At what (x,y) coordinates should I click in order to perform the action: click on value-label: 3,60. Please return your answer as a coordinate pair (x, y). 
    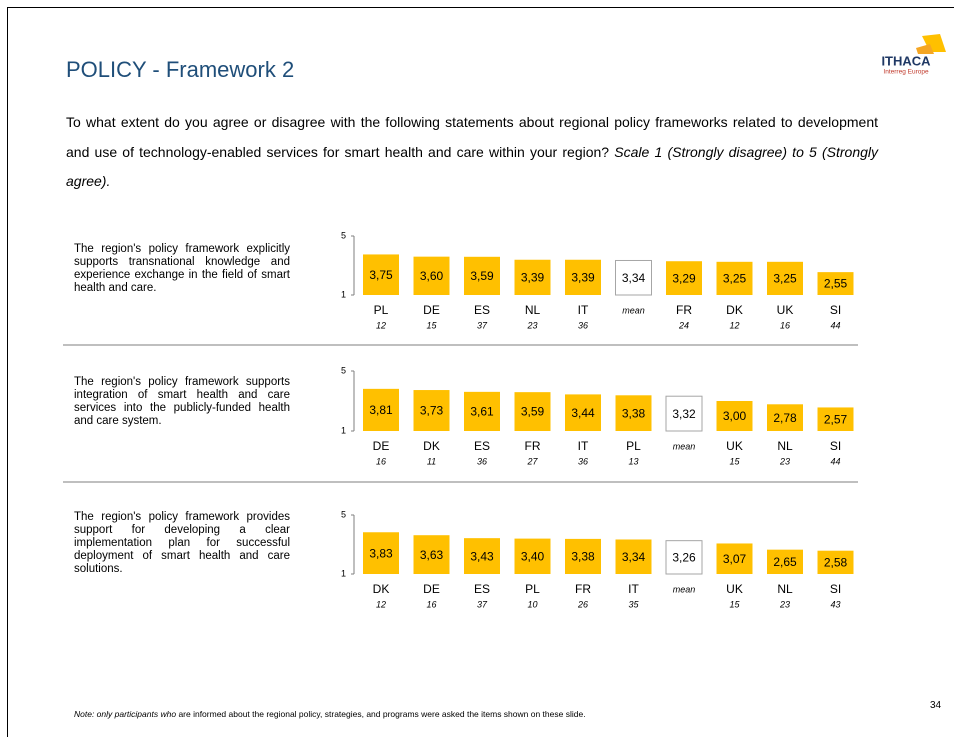
    Looking at the image, I should click on (432, 276).